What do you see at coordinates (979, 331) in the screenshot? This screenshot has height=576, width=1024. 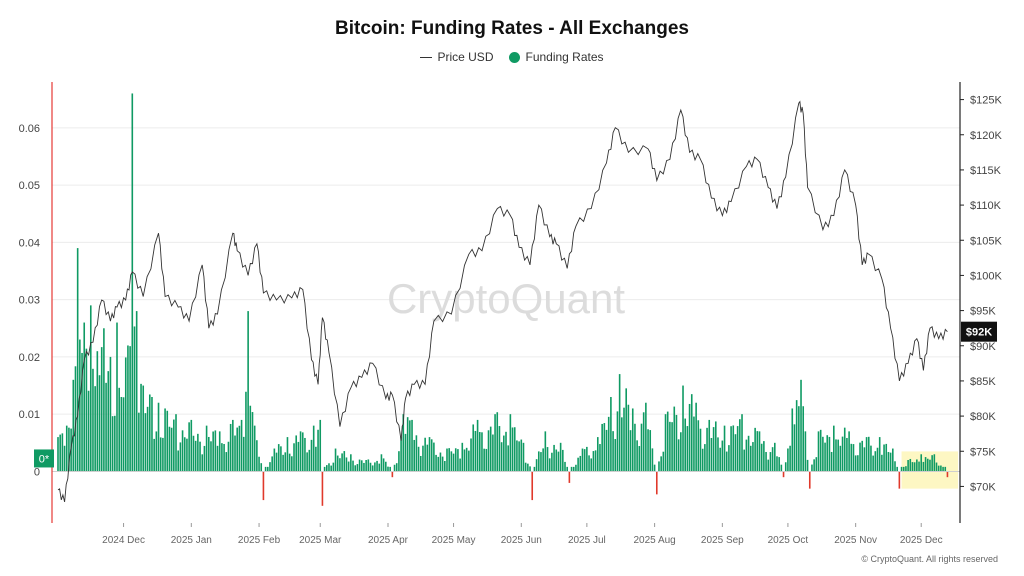 I see `current-price-badge` at bounding box center [979, 331].